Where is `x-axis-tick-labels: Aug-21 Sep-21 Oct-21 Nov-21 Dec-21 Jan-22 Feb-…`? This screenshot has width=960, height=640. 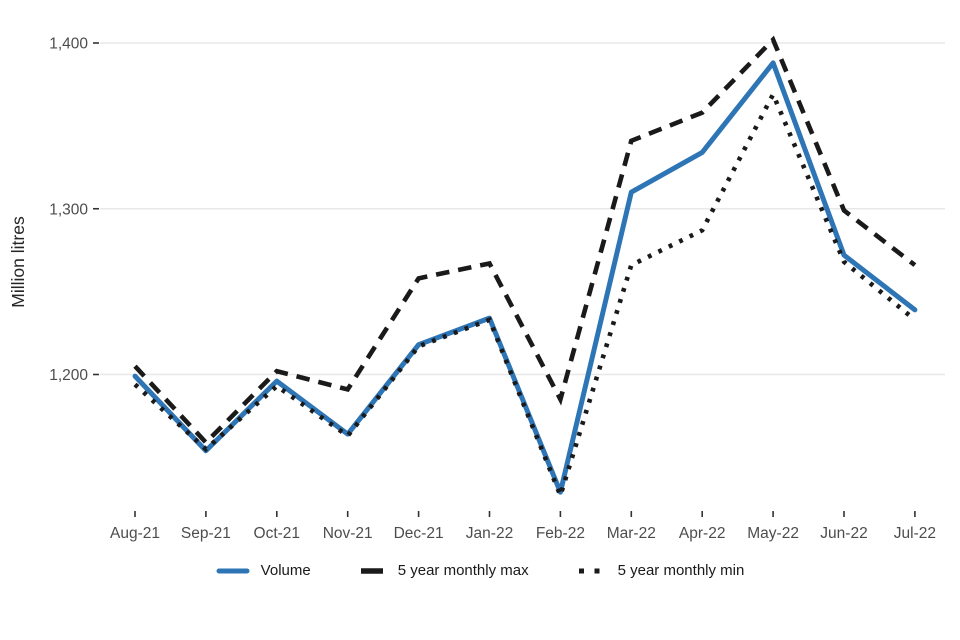 x-axis-tick-labels: Aug-21 Sep-21 Oct-21 Nov-21 Dec-21 Jan-22 Feb-… is located at coordinates (523, 533).